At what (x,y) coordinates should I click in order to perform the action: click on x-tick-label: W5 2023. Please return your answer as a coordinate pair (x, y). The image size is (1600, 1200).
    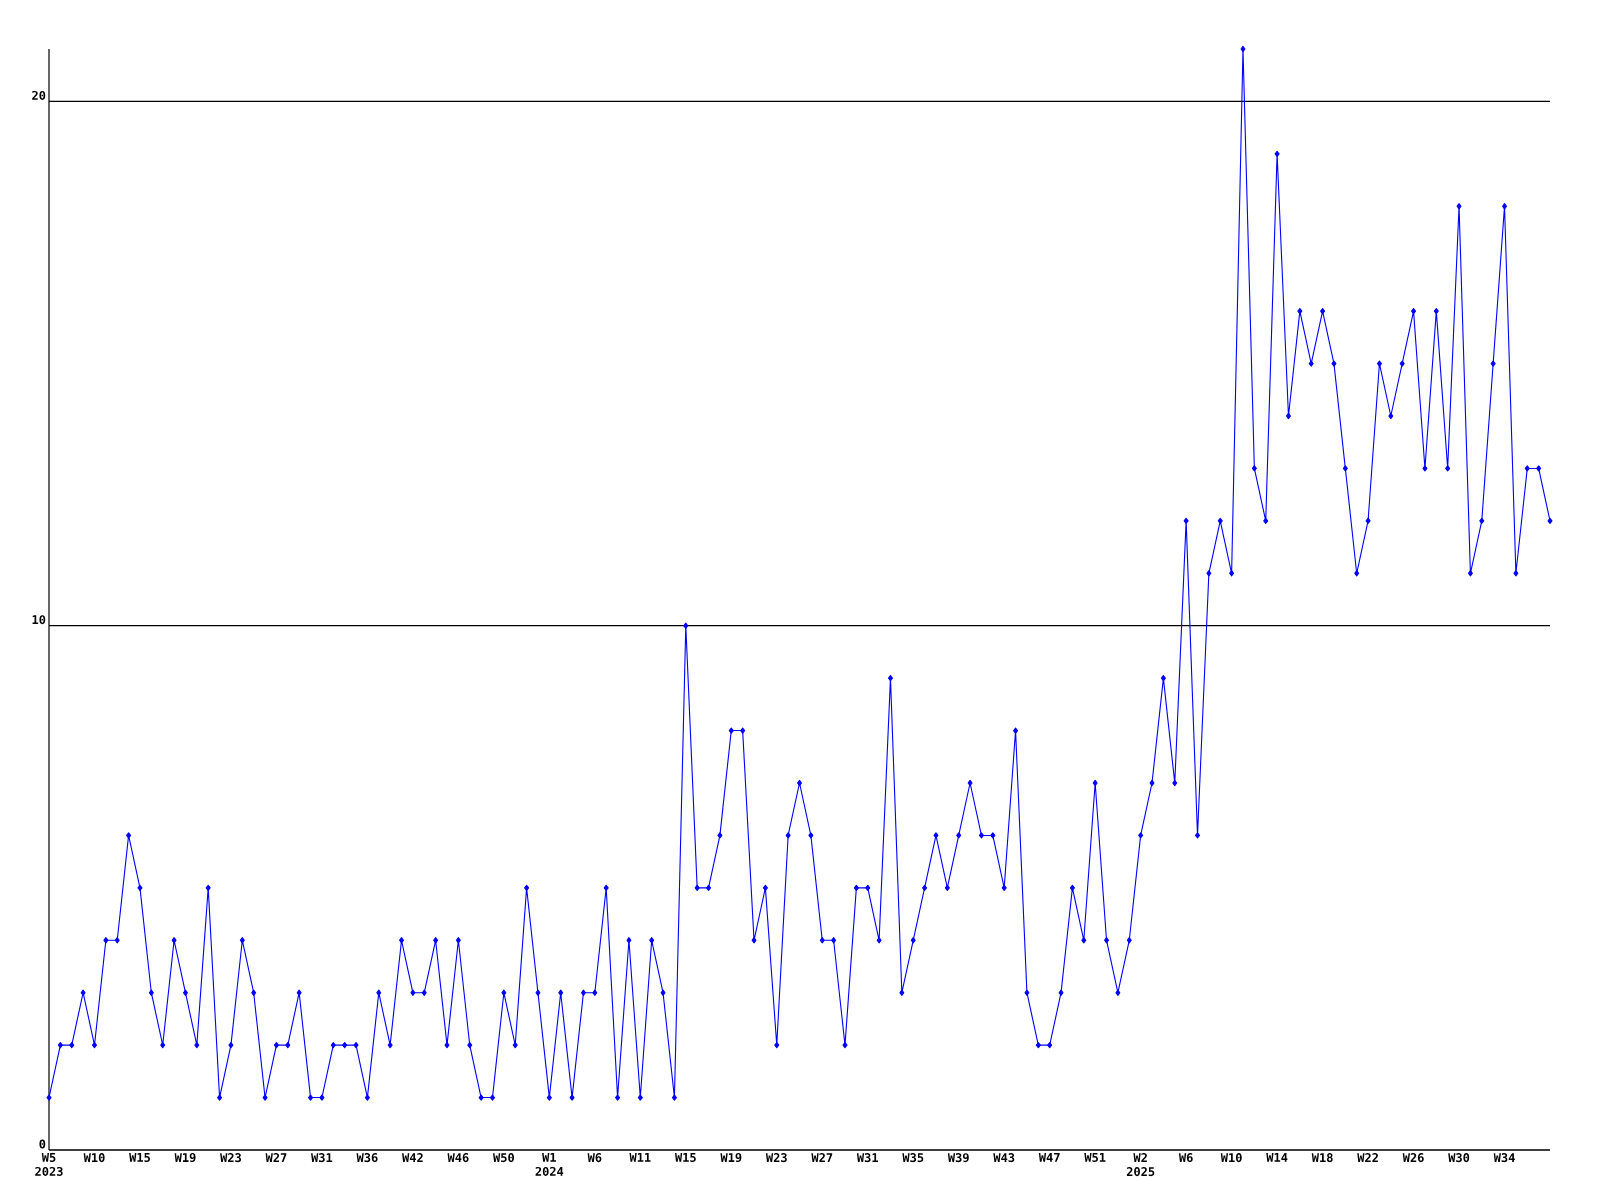
    Looking at the image, I should click on (49, 1164).